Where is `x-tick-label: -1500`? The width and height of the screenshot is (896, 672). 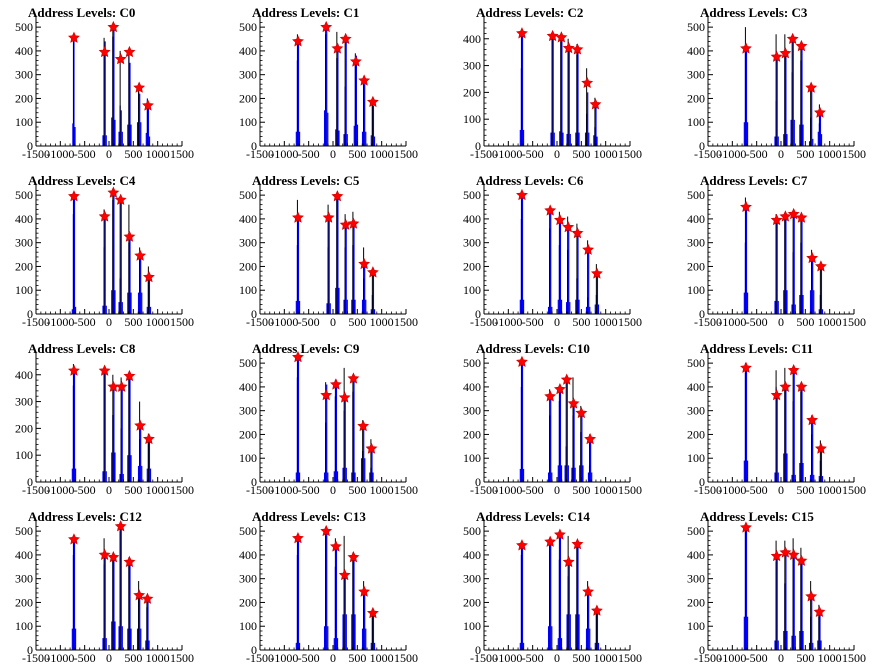 x-tick-label: -1500 is located at coordinates (36, 322).